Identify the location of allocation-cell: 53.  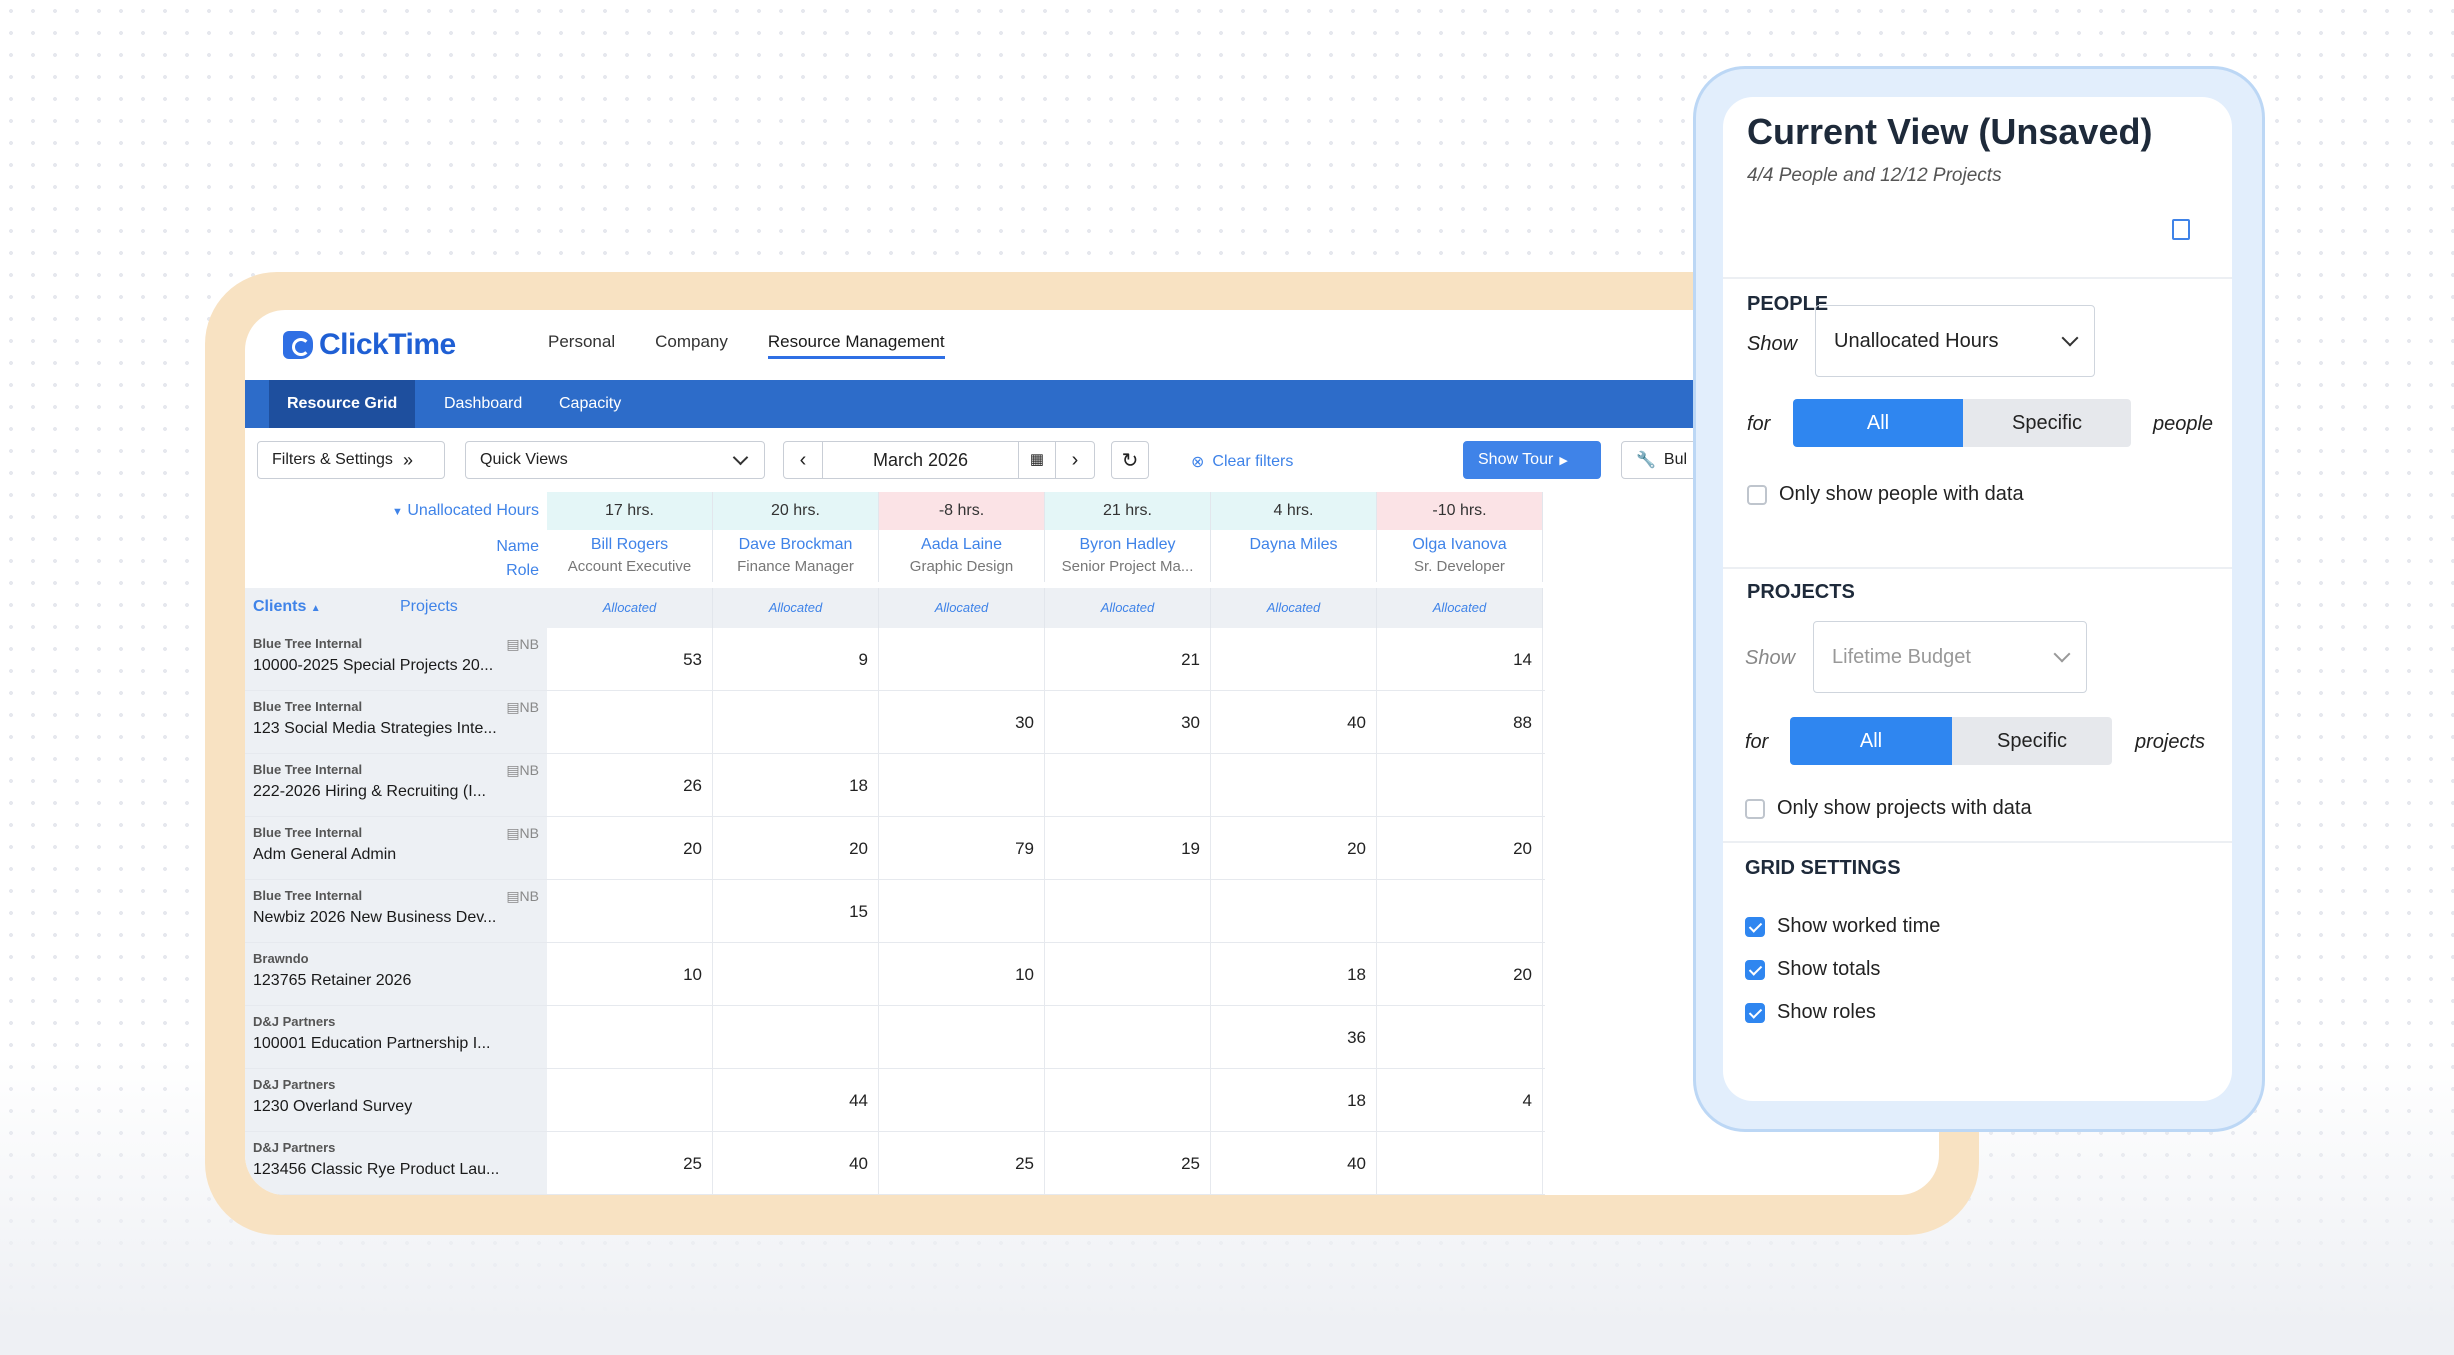
(630, 659).